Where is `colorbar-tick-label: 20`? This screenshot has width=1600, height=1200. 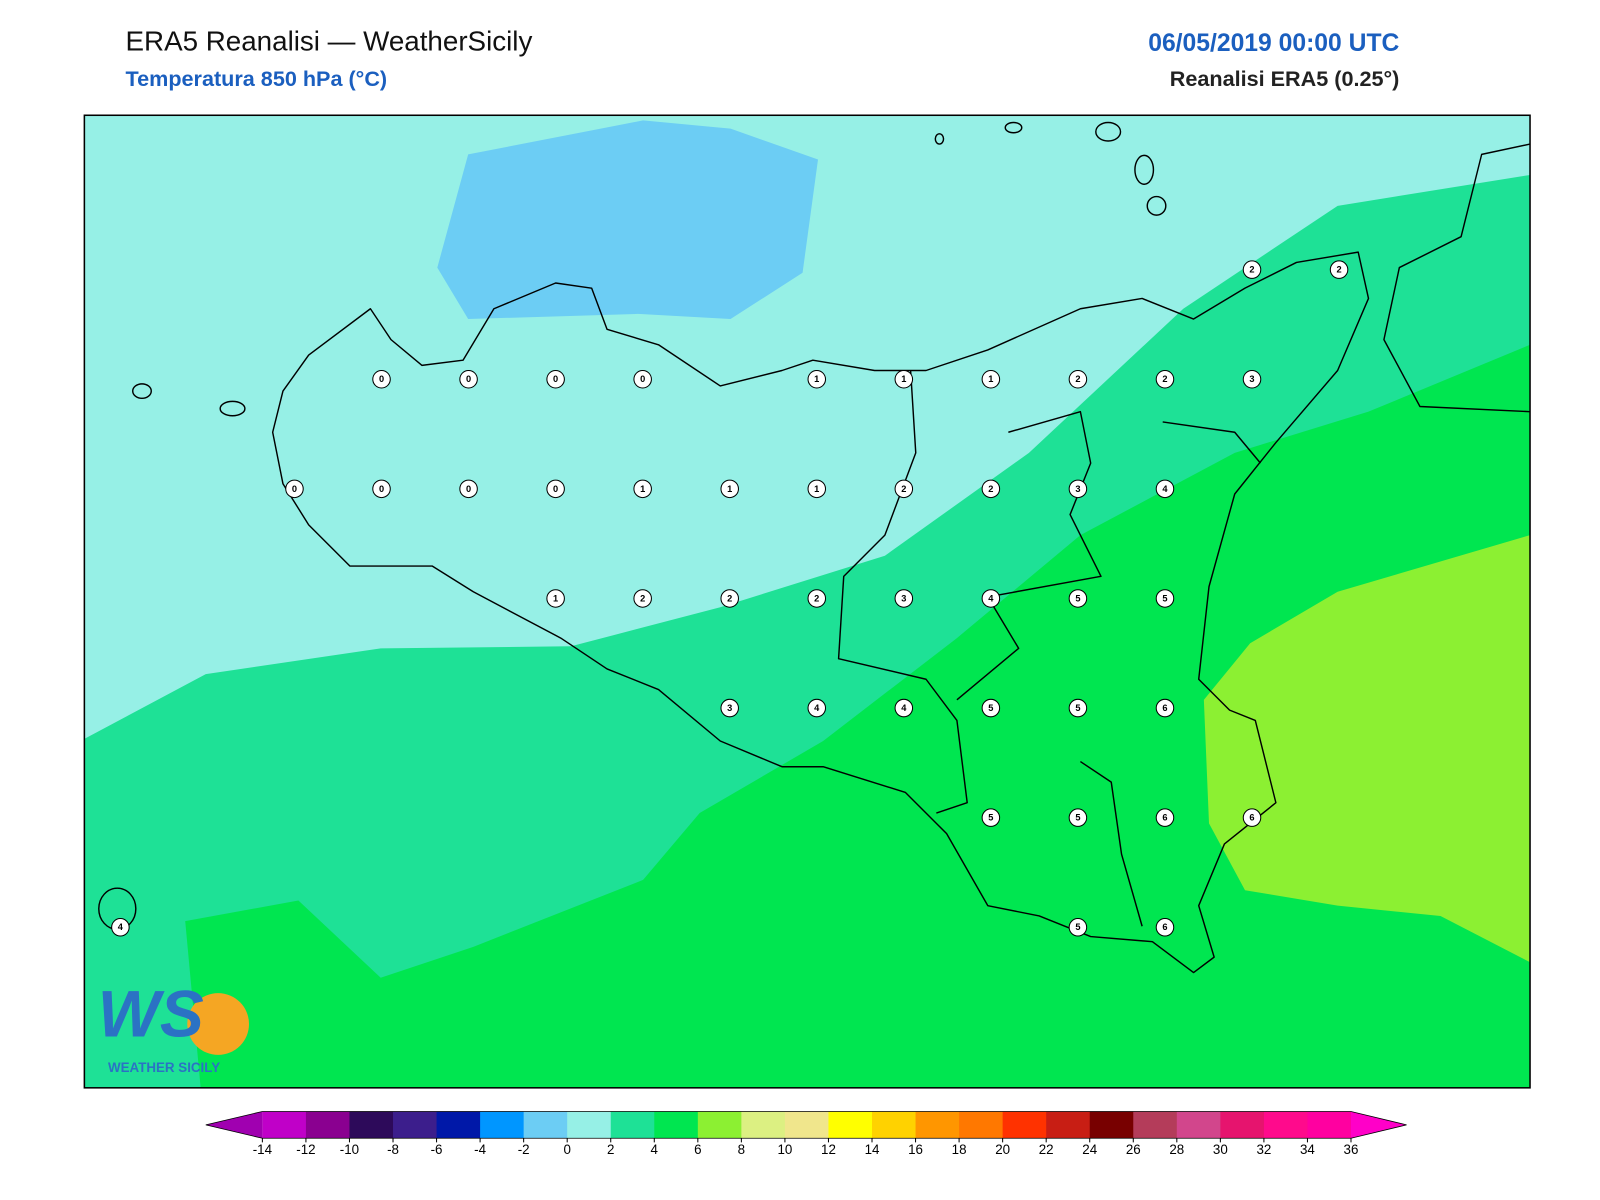
colorbar-tick-label: 20 is located at coordinates (1002, 1149).